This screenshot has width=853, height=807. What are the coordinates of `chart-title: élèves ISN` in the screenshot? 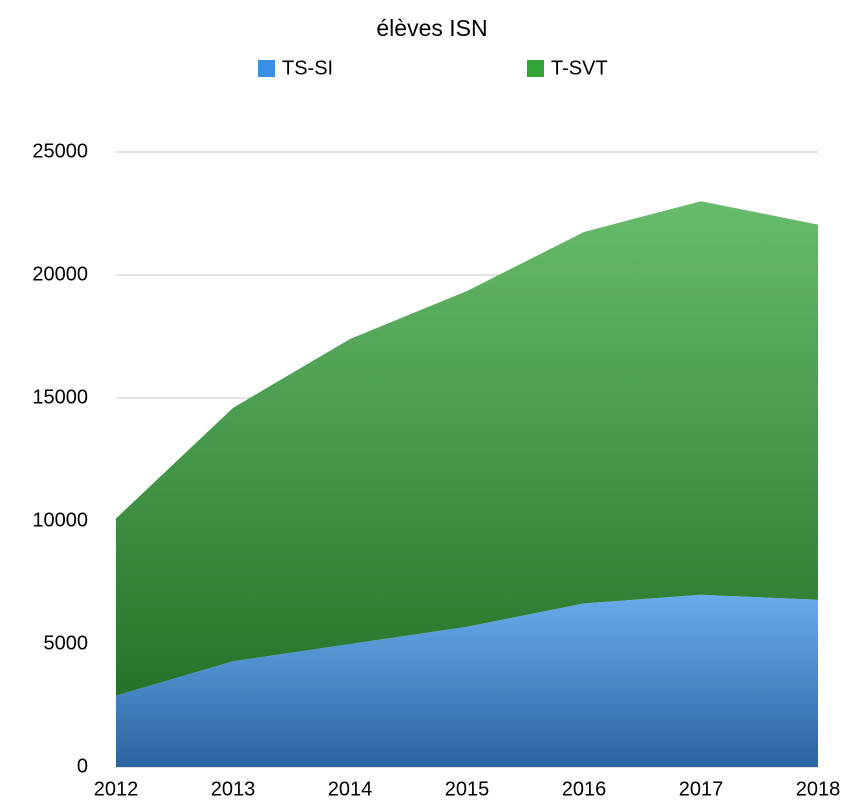 It's located at (431, 28).